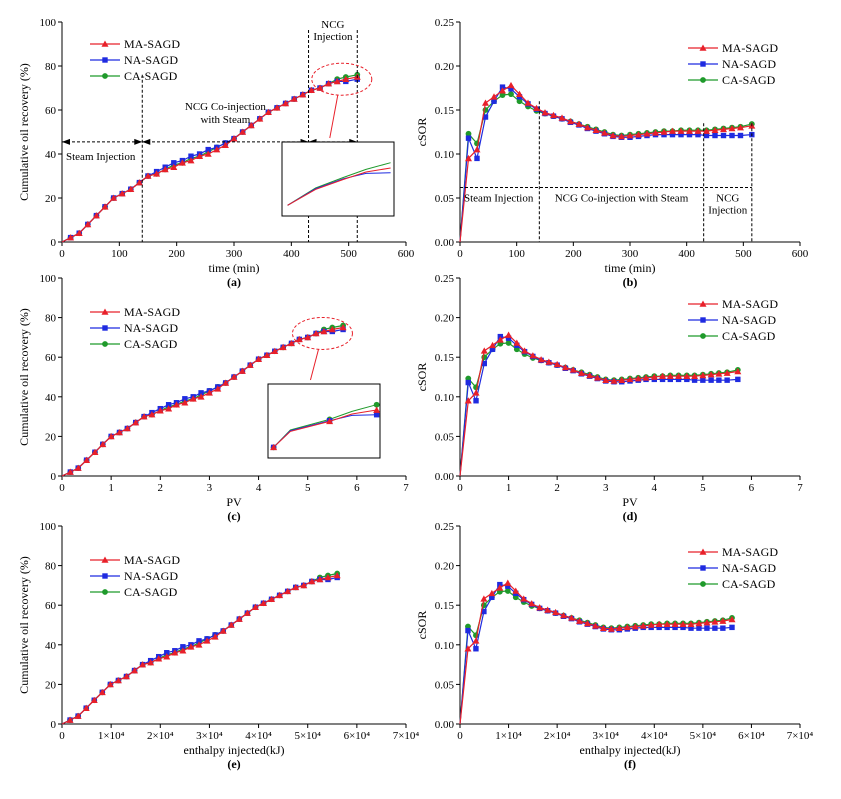 Image resolution: width=841 pixels, height=799 pixels. What do you see at coordinates (630, 516) in the screenshot?
I see `panel-caption: (d)` at bounding box center [630, 516].